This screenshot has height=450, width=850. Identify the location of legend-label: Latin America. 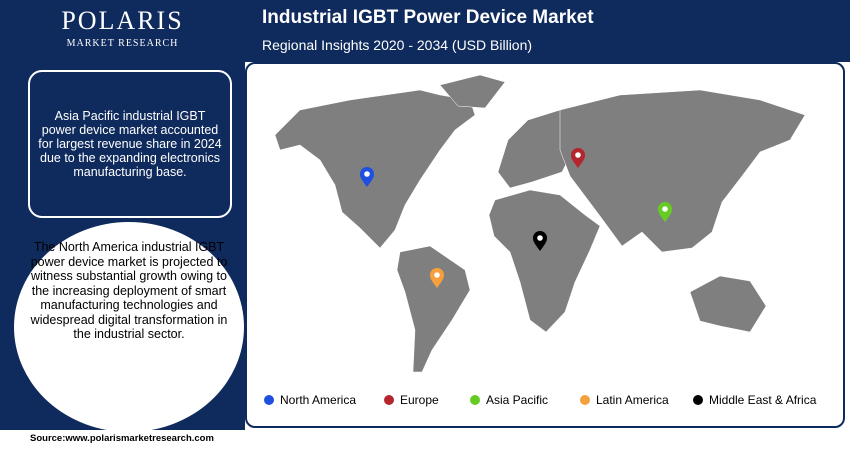
(632, 400).